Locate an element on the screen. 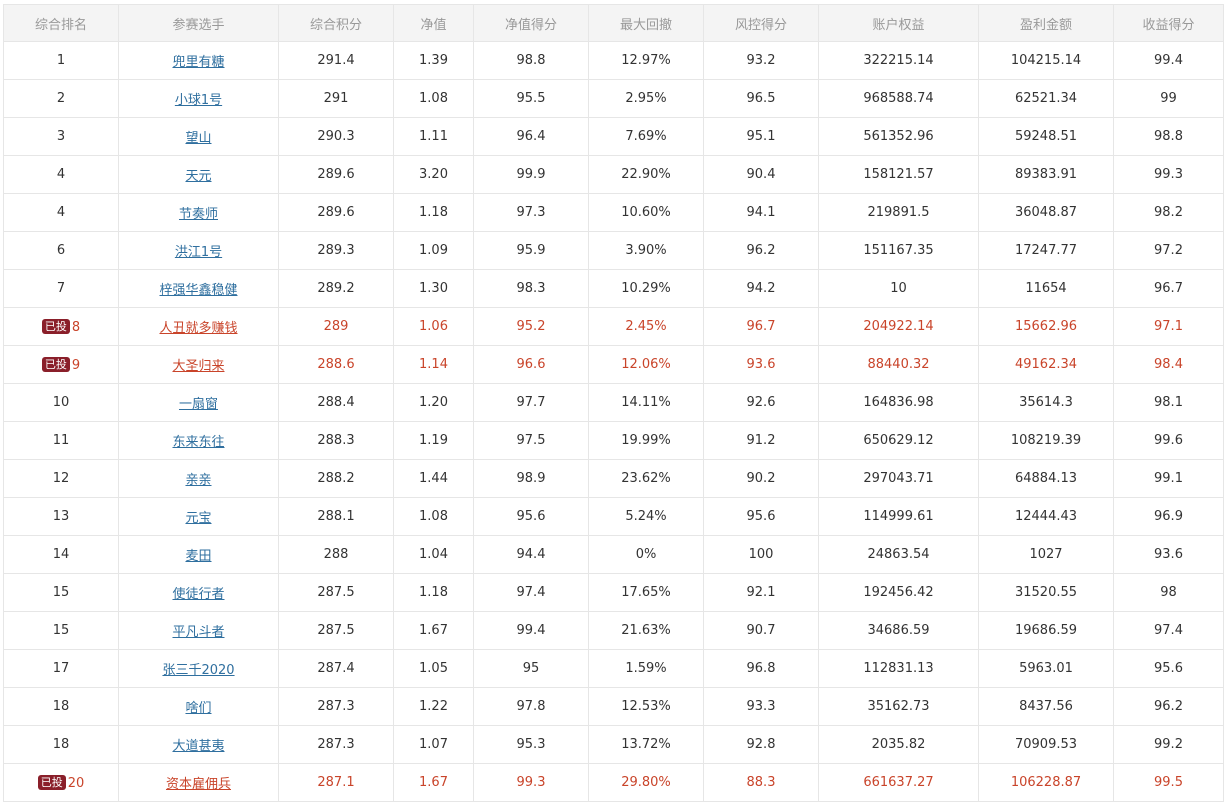  cell-nav-score: 99.4 is located at coordinates (531, 630).